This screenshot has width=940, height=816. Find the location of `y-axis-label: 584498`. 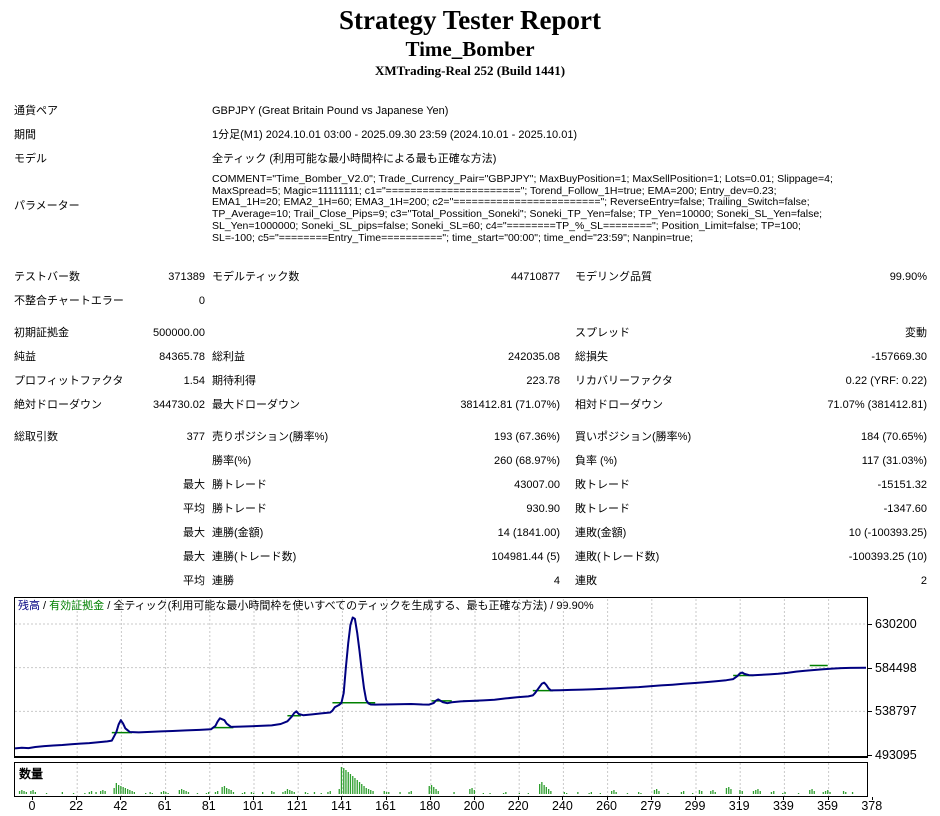

y-axis-label: 584498 is located at coordinates (896, 667).